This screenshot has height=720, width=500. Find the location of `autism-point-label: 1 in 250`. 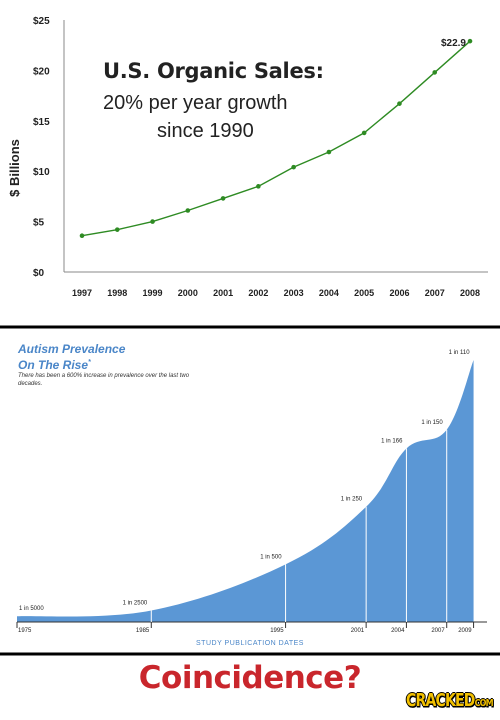

autism-point-label: 1 in 250 is located at coordinates (352, 500).